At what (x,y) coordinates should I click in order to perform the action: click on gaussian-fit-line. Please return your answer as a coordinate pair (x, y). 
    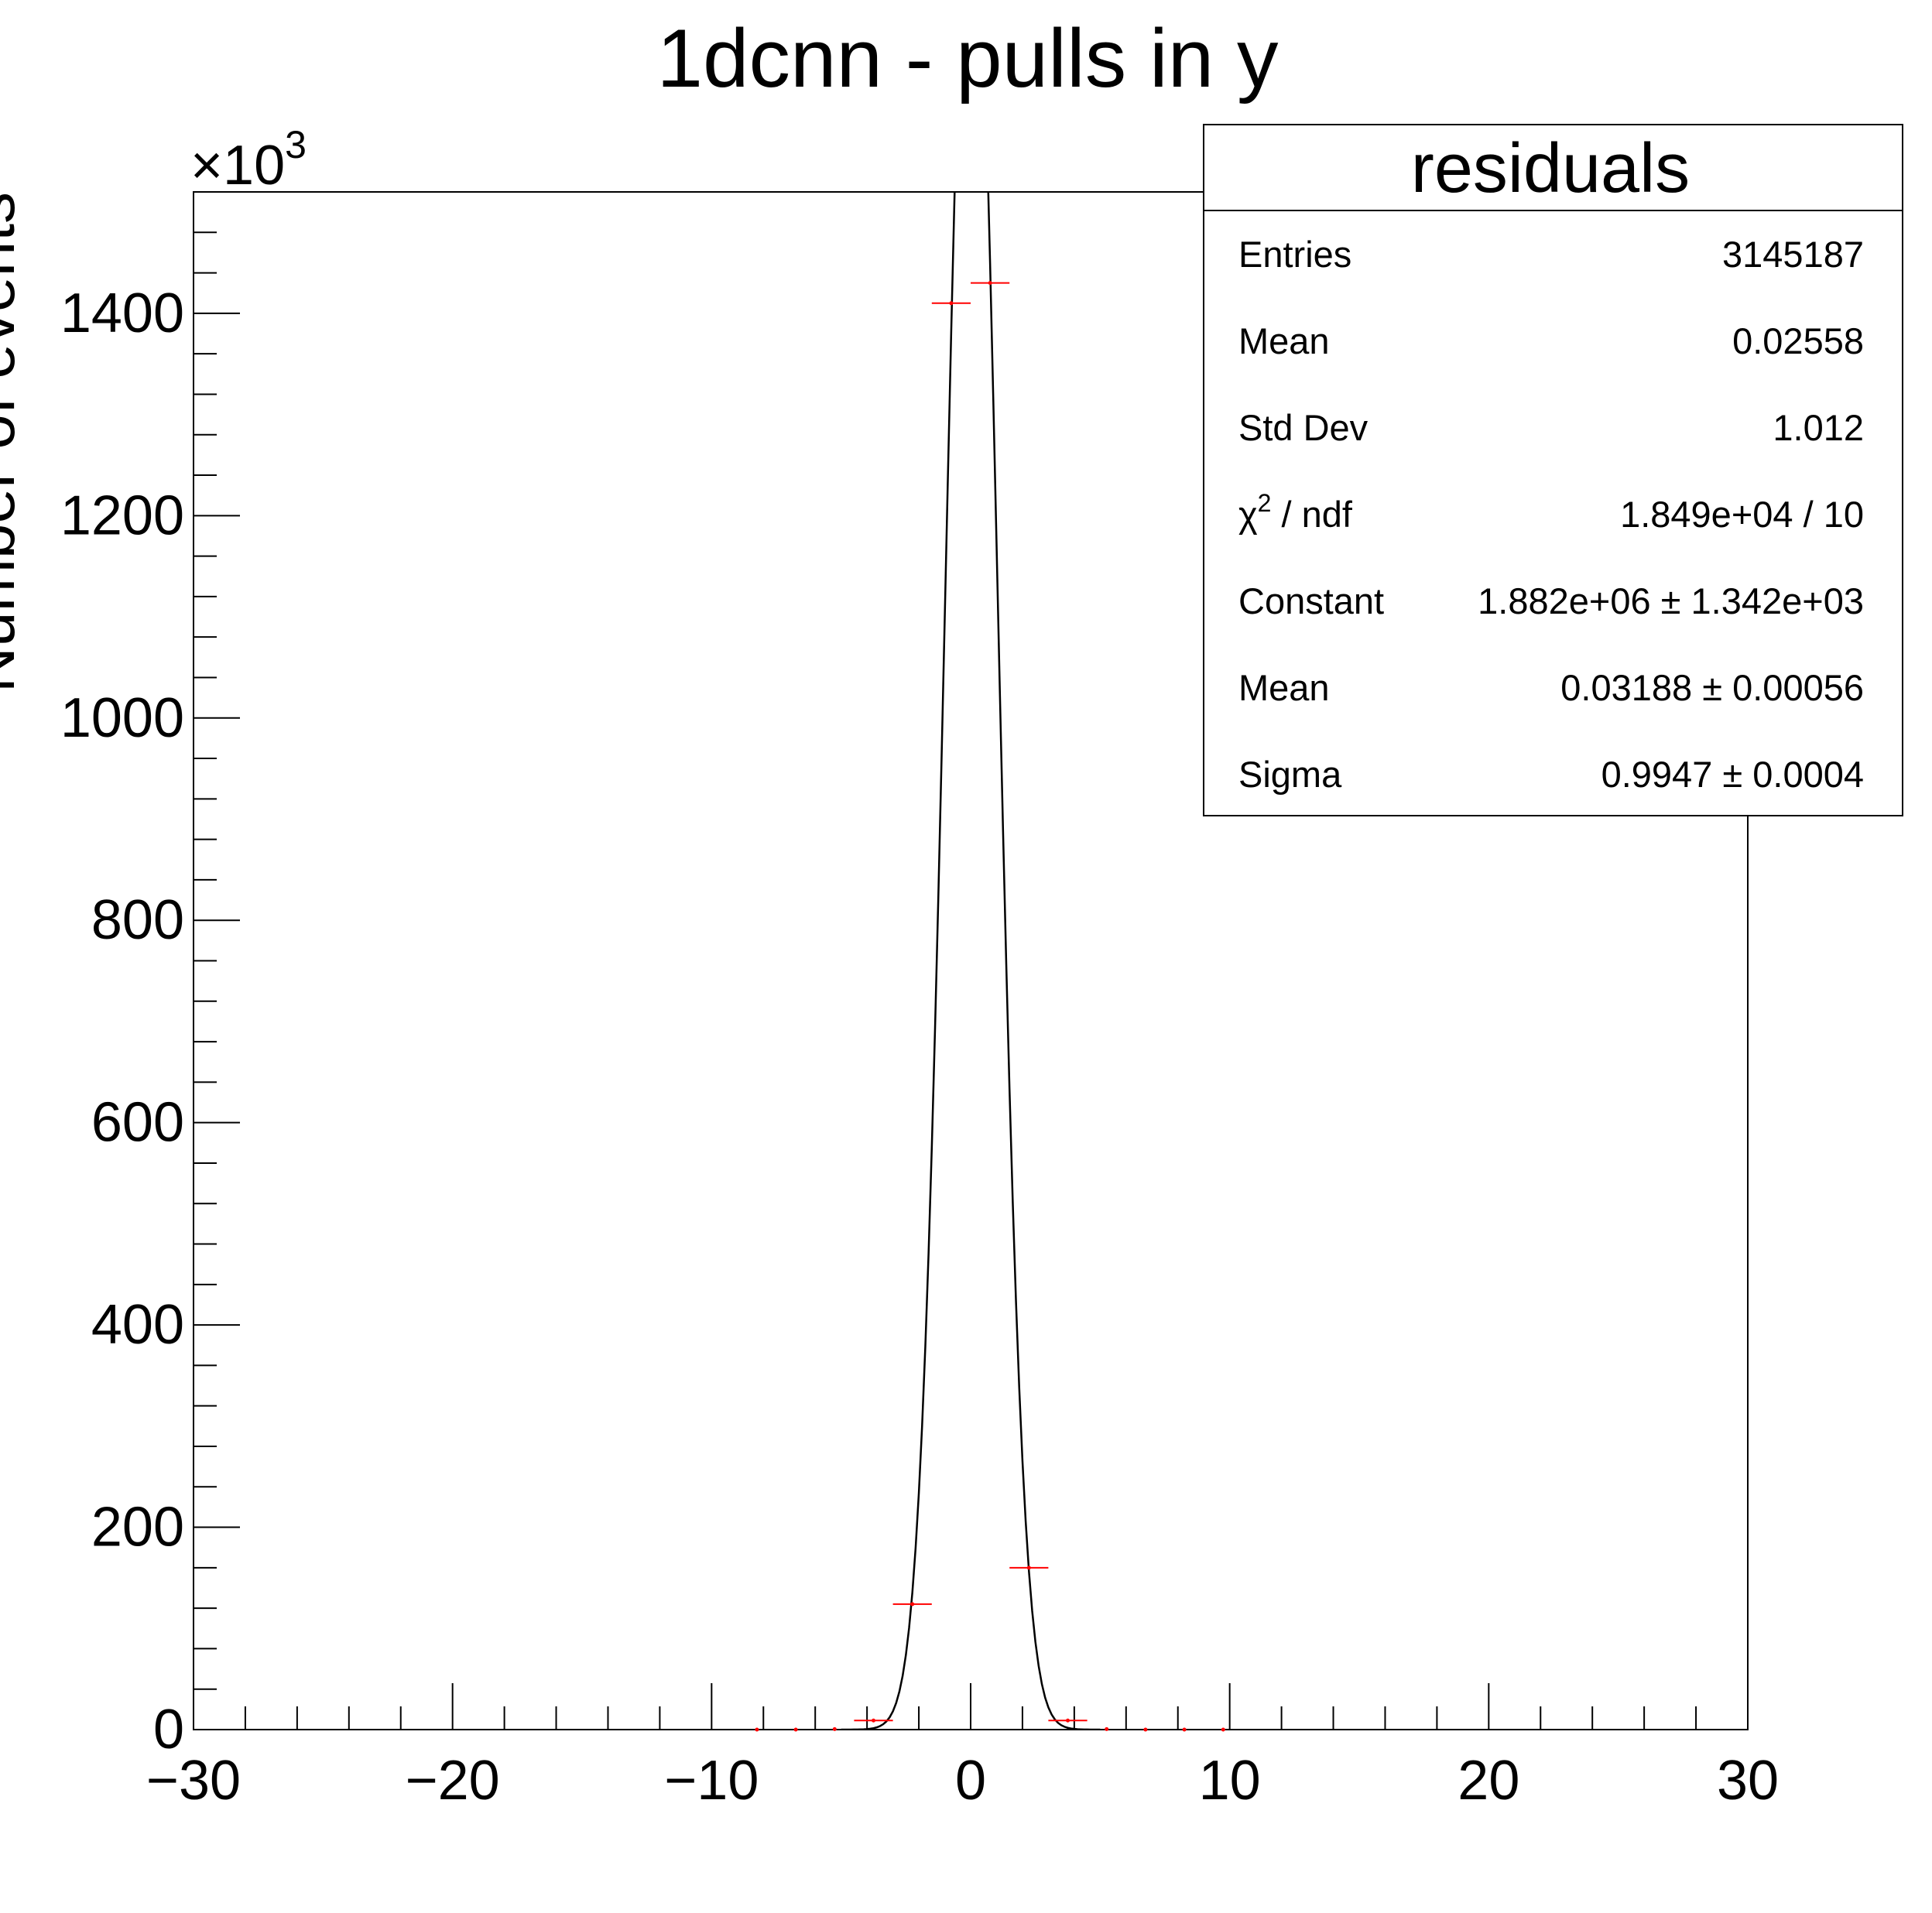
    Looking at the image, I should click on (971, 961).